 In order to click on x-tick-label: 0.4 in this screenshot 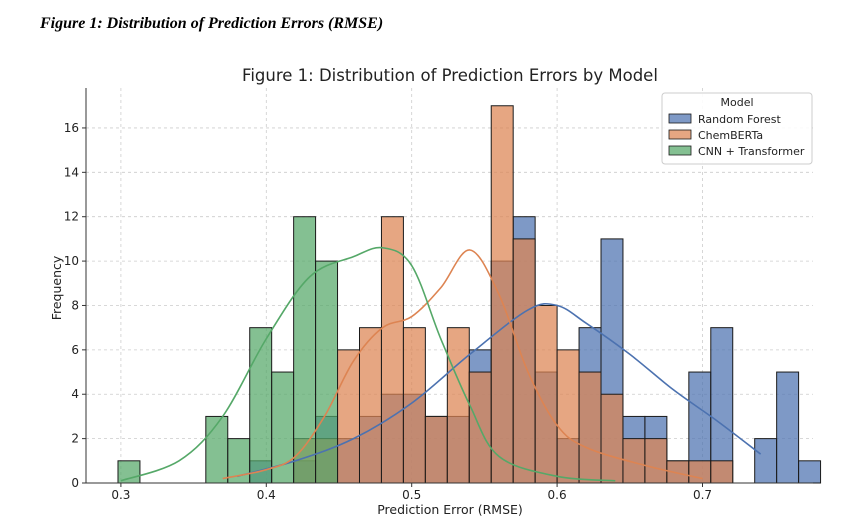, I will do `click(266, 495)`.